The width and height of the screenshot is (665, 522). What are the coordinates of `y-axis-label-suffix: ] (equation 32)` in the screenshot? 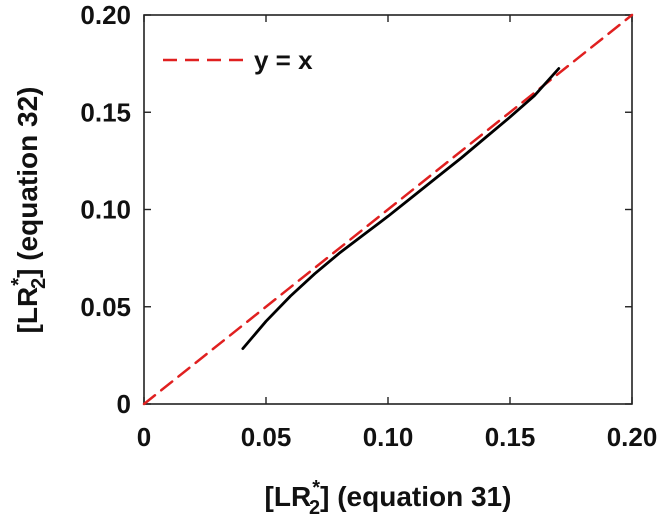 It's located at (27, 182).